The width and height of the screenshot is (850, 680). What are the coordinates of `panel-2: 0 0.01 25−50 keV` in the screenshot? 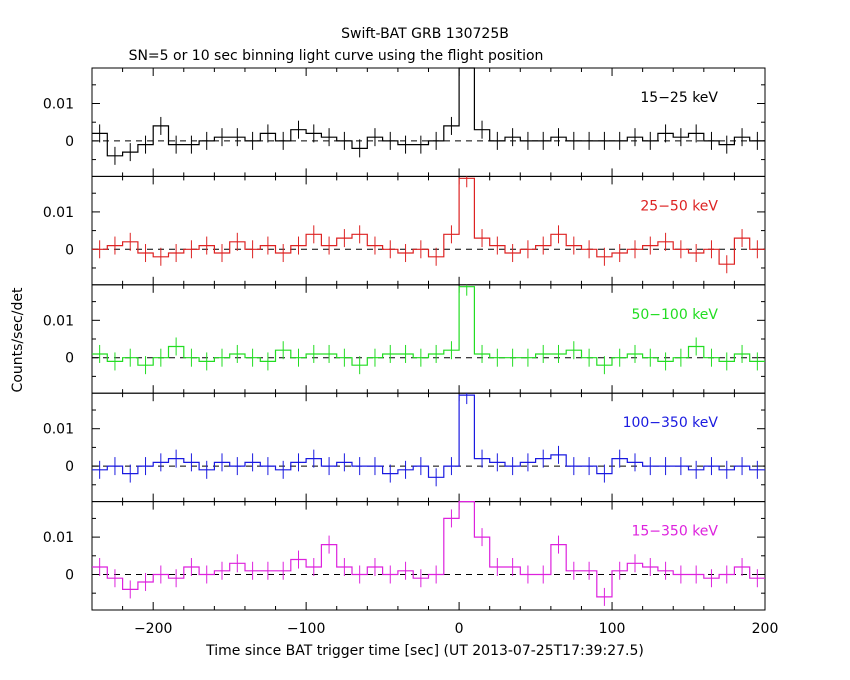 It's located at (404, 230).